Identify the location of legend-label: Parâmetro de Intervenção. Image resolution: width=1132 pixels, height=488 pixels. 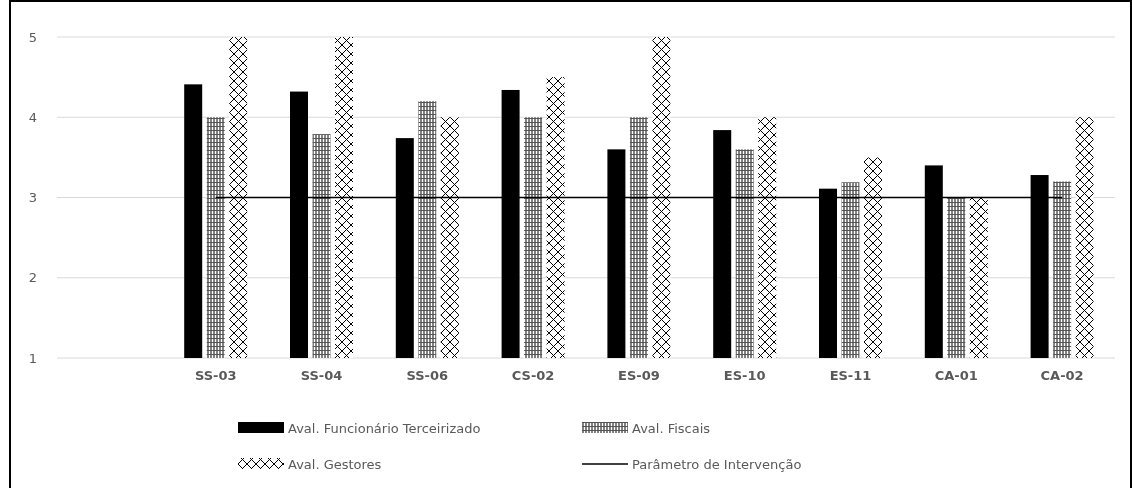
(717, 464).